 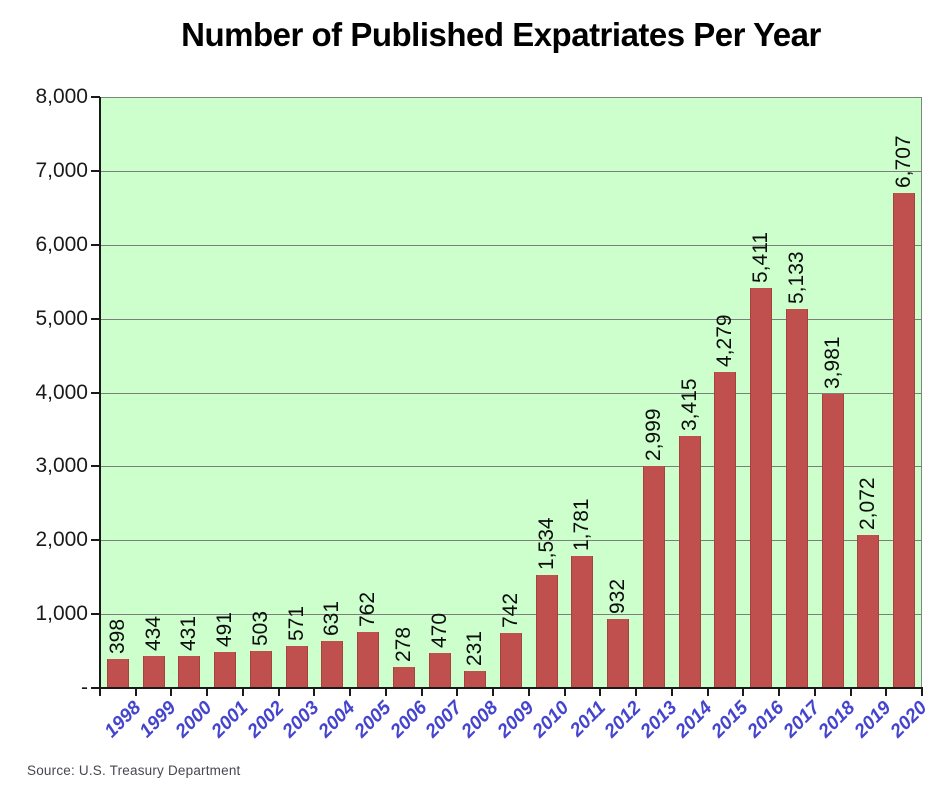 What do you see at coordinates (909, 720) in the screenshot?
I see `x-axis-label: 2020` at bounding box center [909, 720].